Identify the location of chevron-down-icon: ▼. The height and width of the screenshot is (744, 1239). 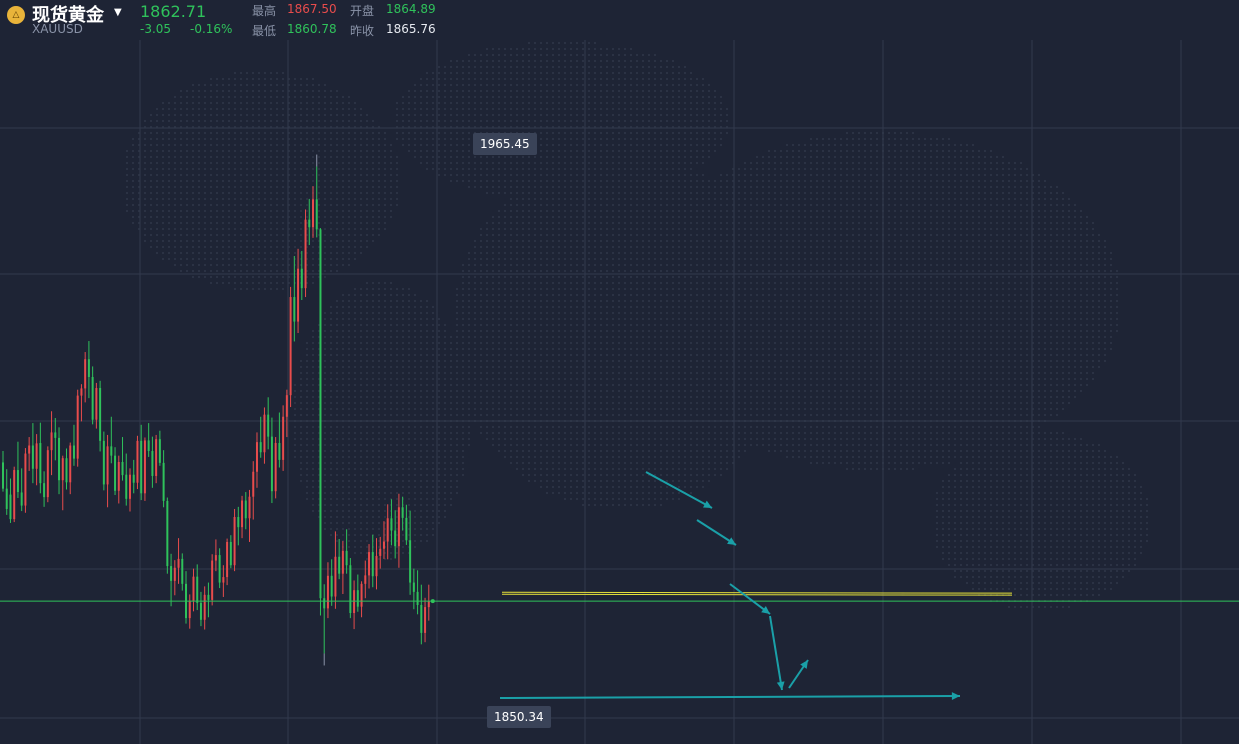
(118, 12).